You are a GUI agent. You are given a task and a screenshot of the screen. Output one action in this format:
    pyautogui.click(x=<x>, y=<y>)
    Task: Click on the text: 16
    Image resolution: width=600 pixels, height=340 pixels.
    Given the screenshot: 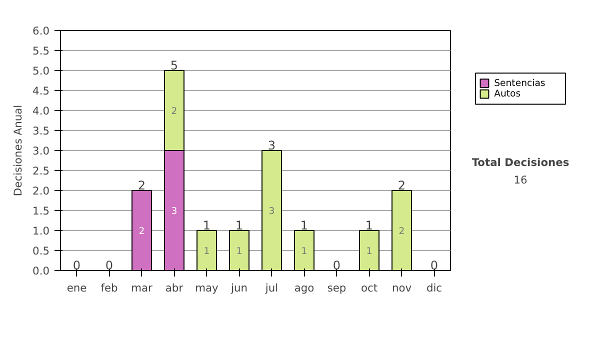 What is the action you would take?
    pyautogui.click(x=521, y=179)
    